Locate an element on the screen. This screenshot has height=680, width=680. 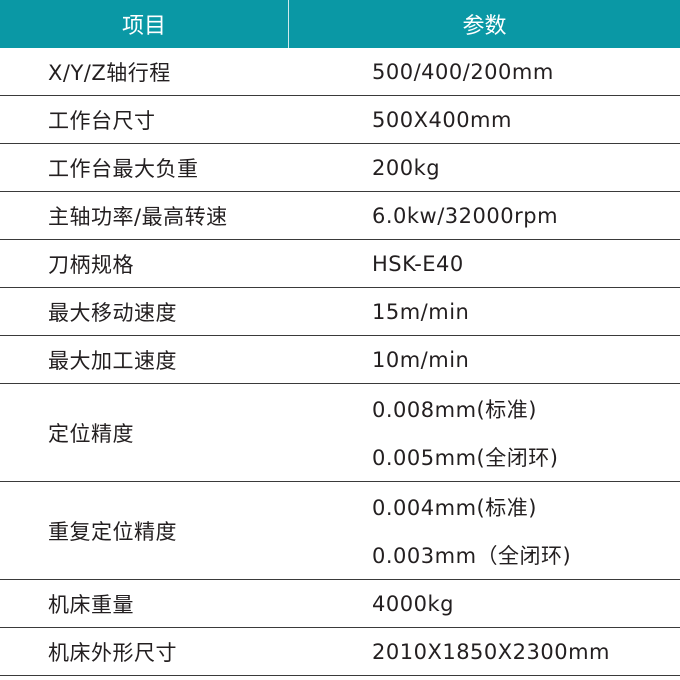
table-row: 最大加工速度 10m/min is located at coordinates (340, 360).